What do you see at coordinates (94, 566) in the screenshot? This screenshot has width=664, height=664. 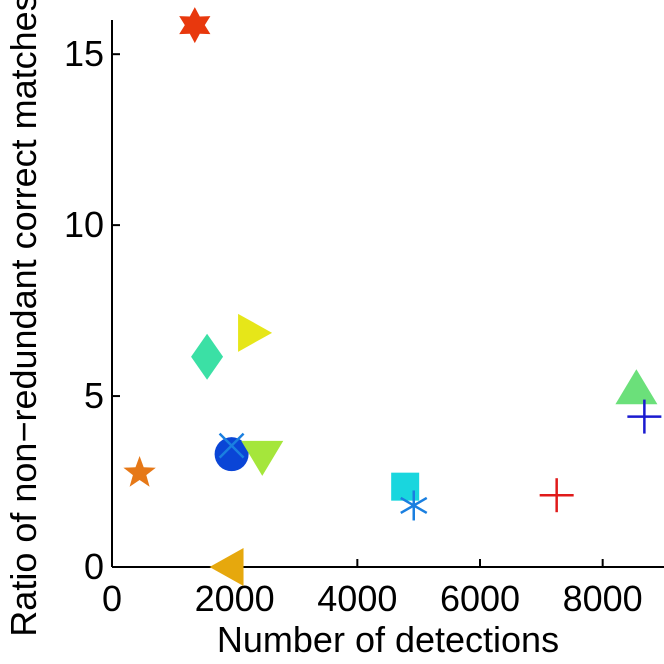 I see `y-tick-label: 0` at bounding box center [94, 566].